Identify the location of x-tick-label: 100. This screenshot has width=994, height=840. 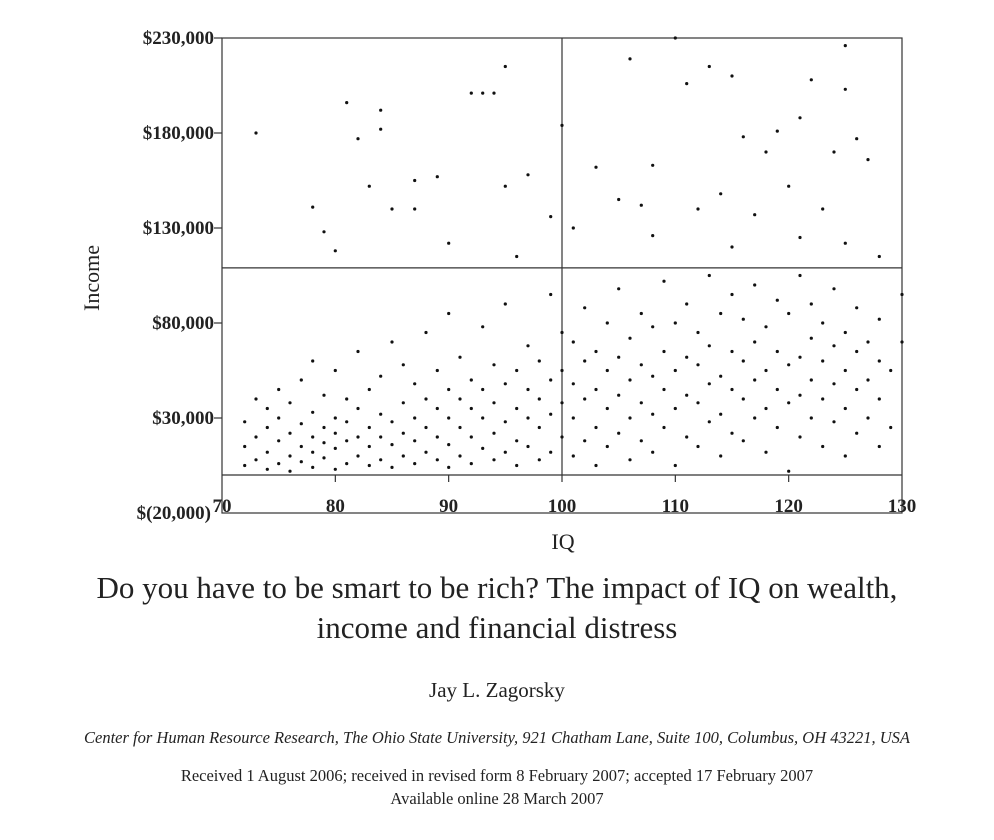
(562, 506).